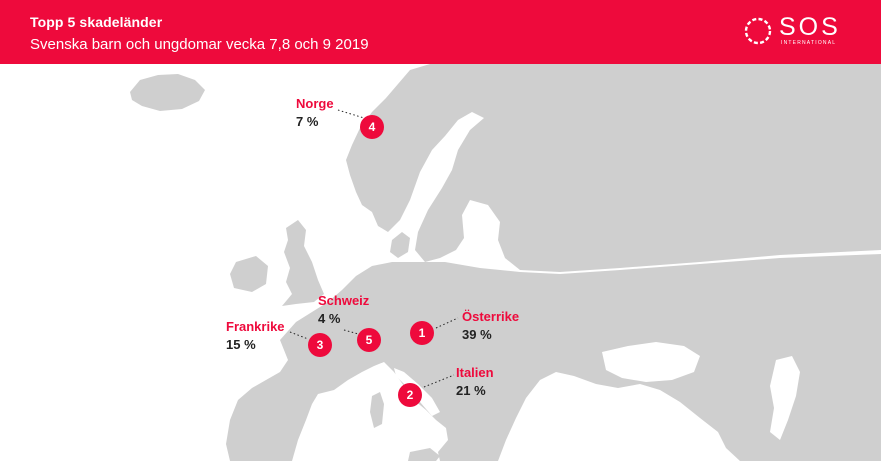 The height and width of the screenshot is (461, 881). Describe the element at coordinates (320, 345) in the screenshot. I see `rank-marker-frankrike: 3` at that location.